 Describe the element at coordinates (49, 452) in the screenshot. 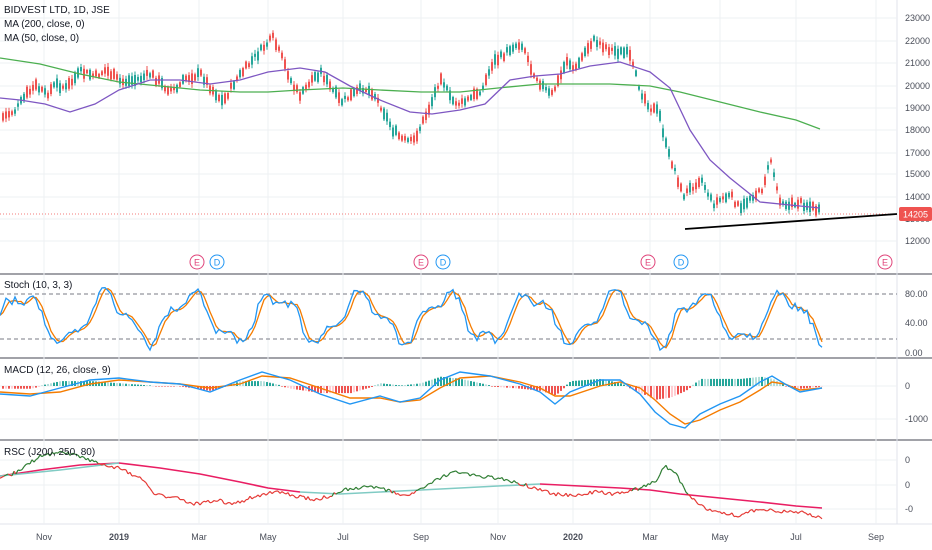

I see `rsc-legend: RSC (J200, 250, 80)` at that location.